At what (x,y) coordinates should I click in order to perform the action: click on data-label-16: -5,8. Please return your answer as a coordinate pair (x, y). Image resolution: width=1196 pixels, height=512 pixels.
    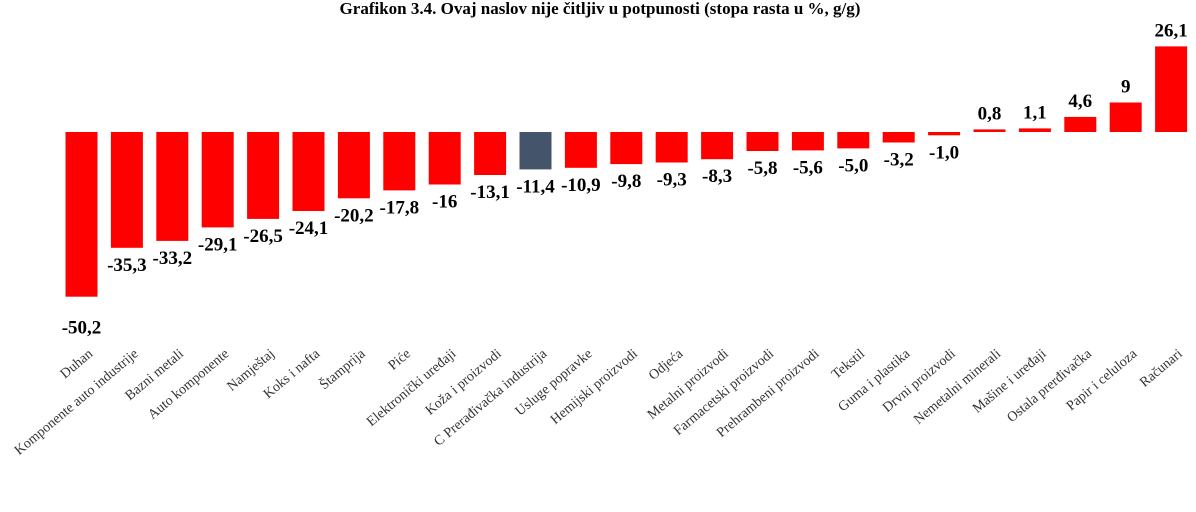
    Looking at the image, I should click on (762, 168).